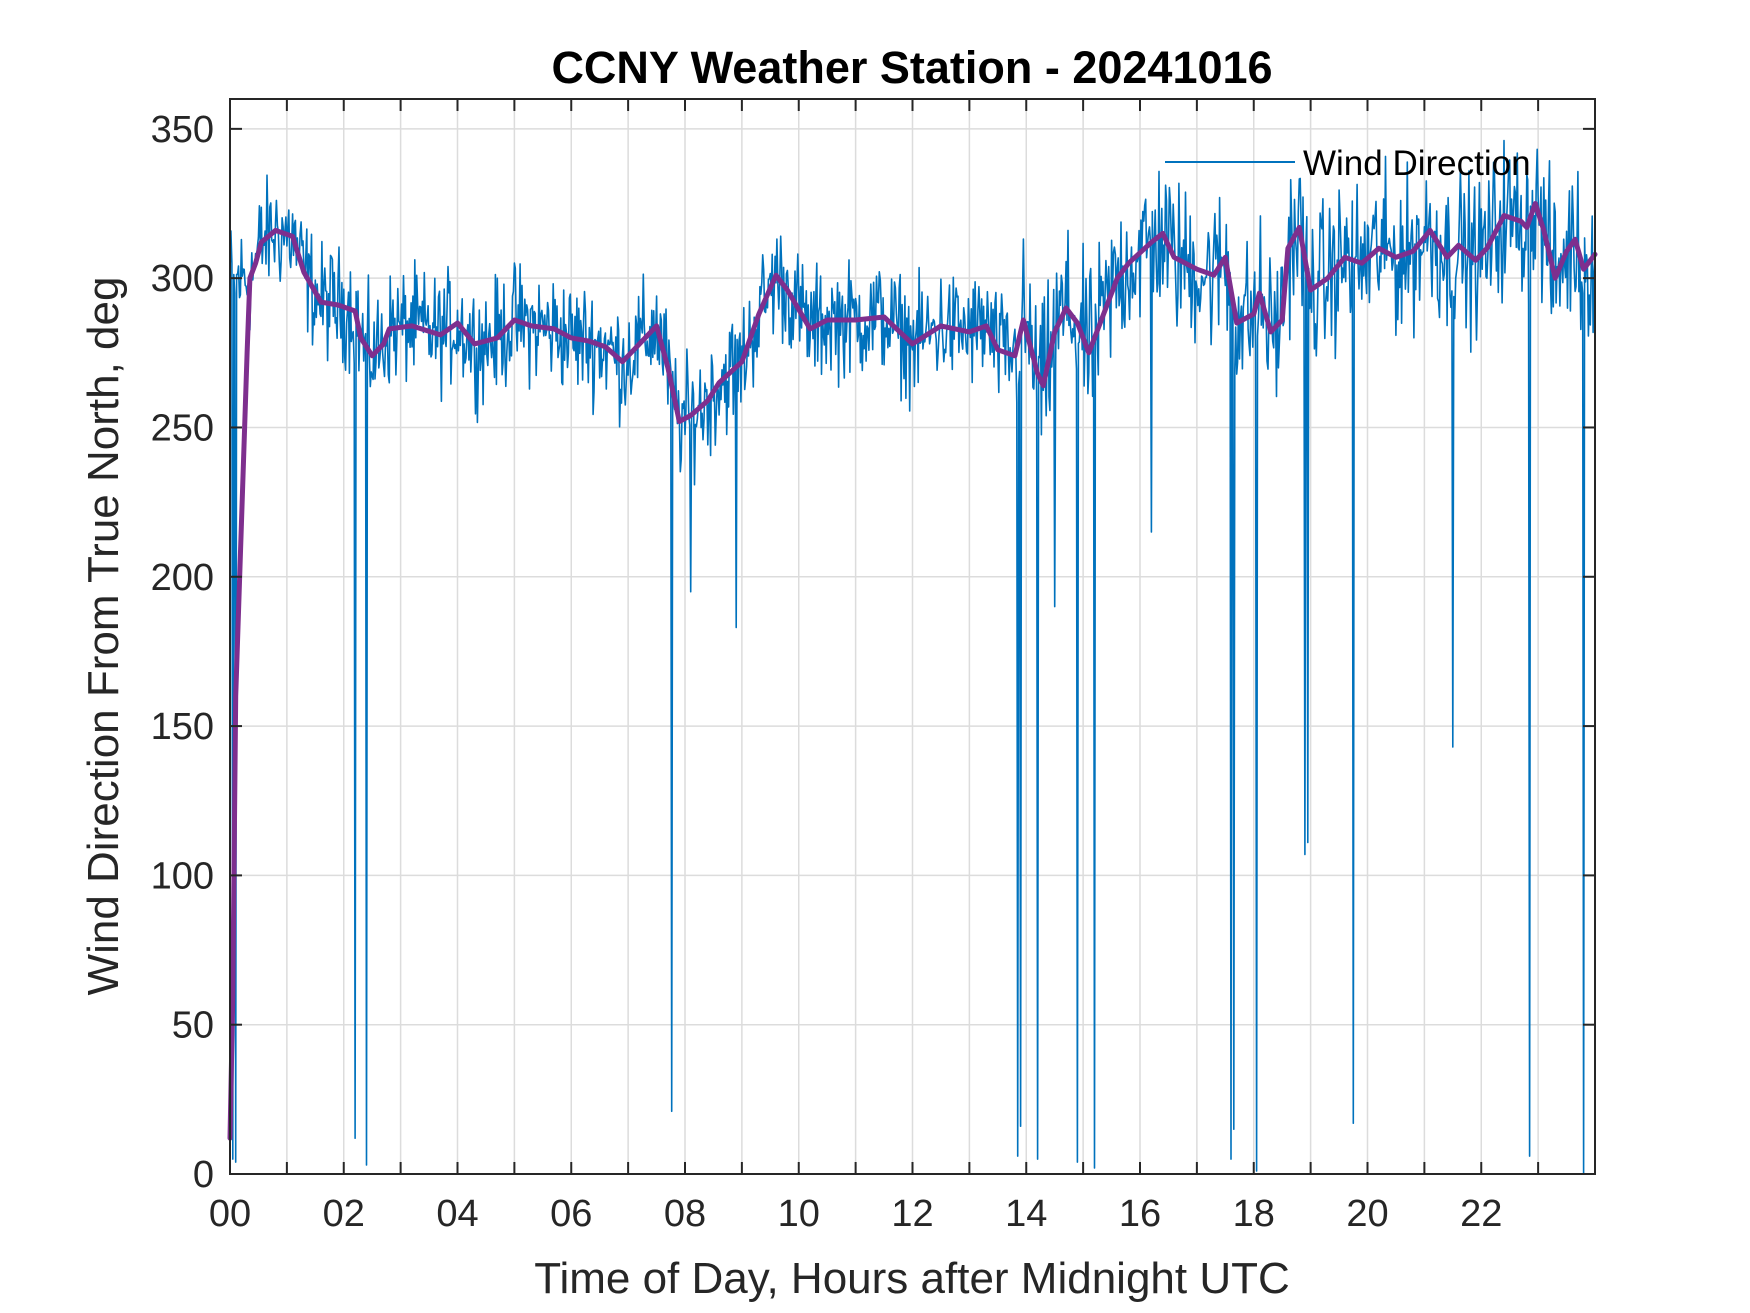  Describe the element at coordinates (685, 1214) in the screenshot. I see `x-tick-label: 08` at that location.